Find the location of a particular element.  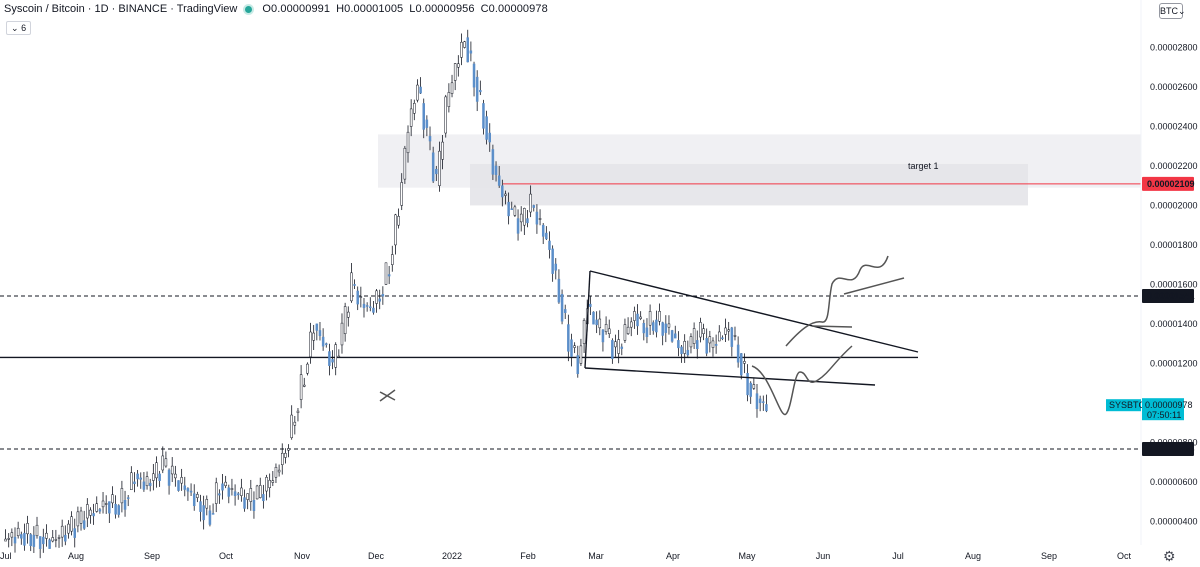

y-tick-label: 0.00001200 is located at coordinates (1174, 363).